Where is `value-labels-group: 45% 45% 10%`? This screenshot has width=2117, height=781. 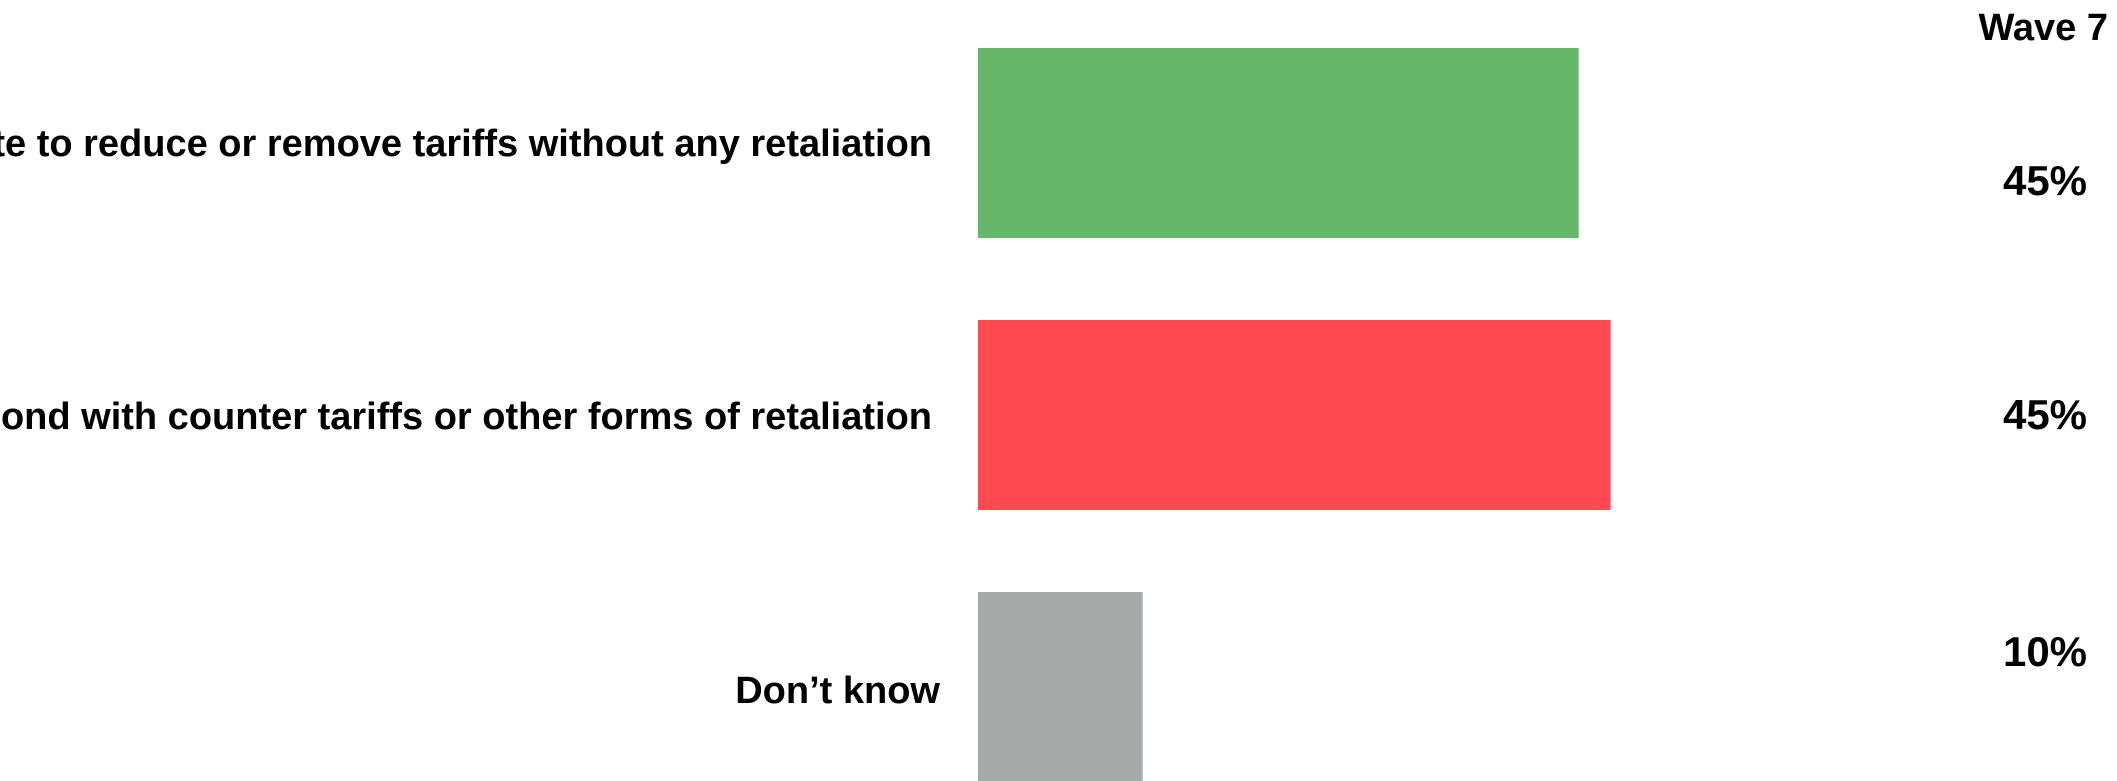 value-labels-group: 45% 45% 10% is located at coordinates (2045, 416).